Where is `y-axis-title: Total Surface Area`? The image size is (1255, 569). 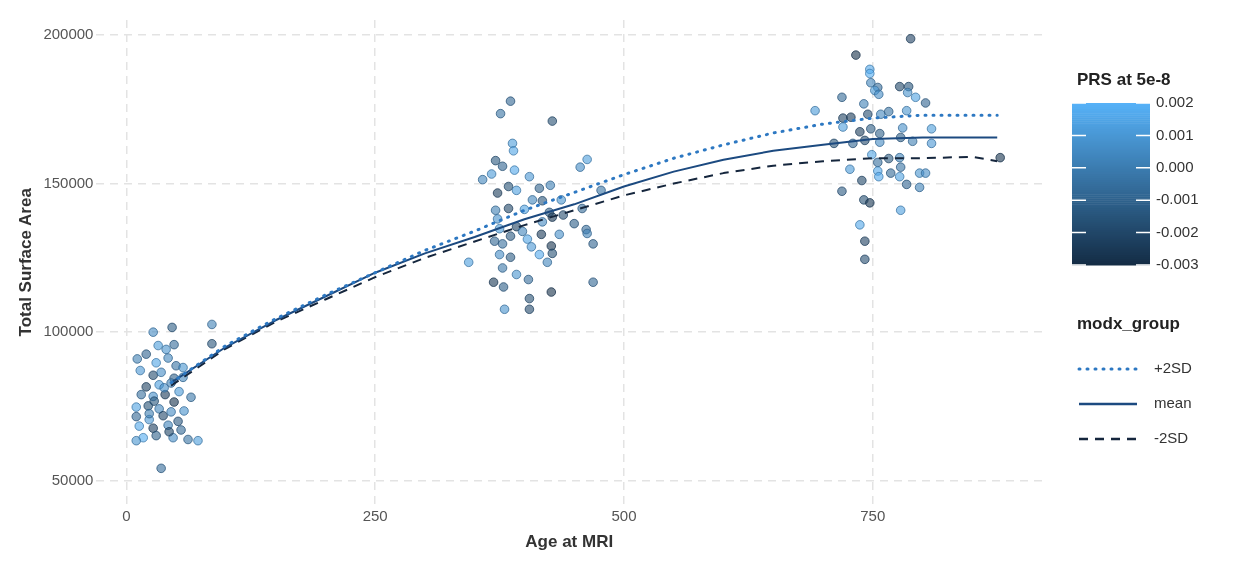 y-axis-title: Total Surface Area is located at coordinates (25, 262).